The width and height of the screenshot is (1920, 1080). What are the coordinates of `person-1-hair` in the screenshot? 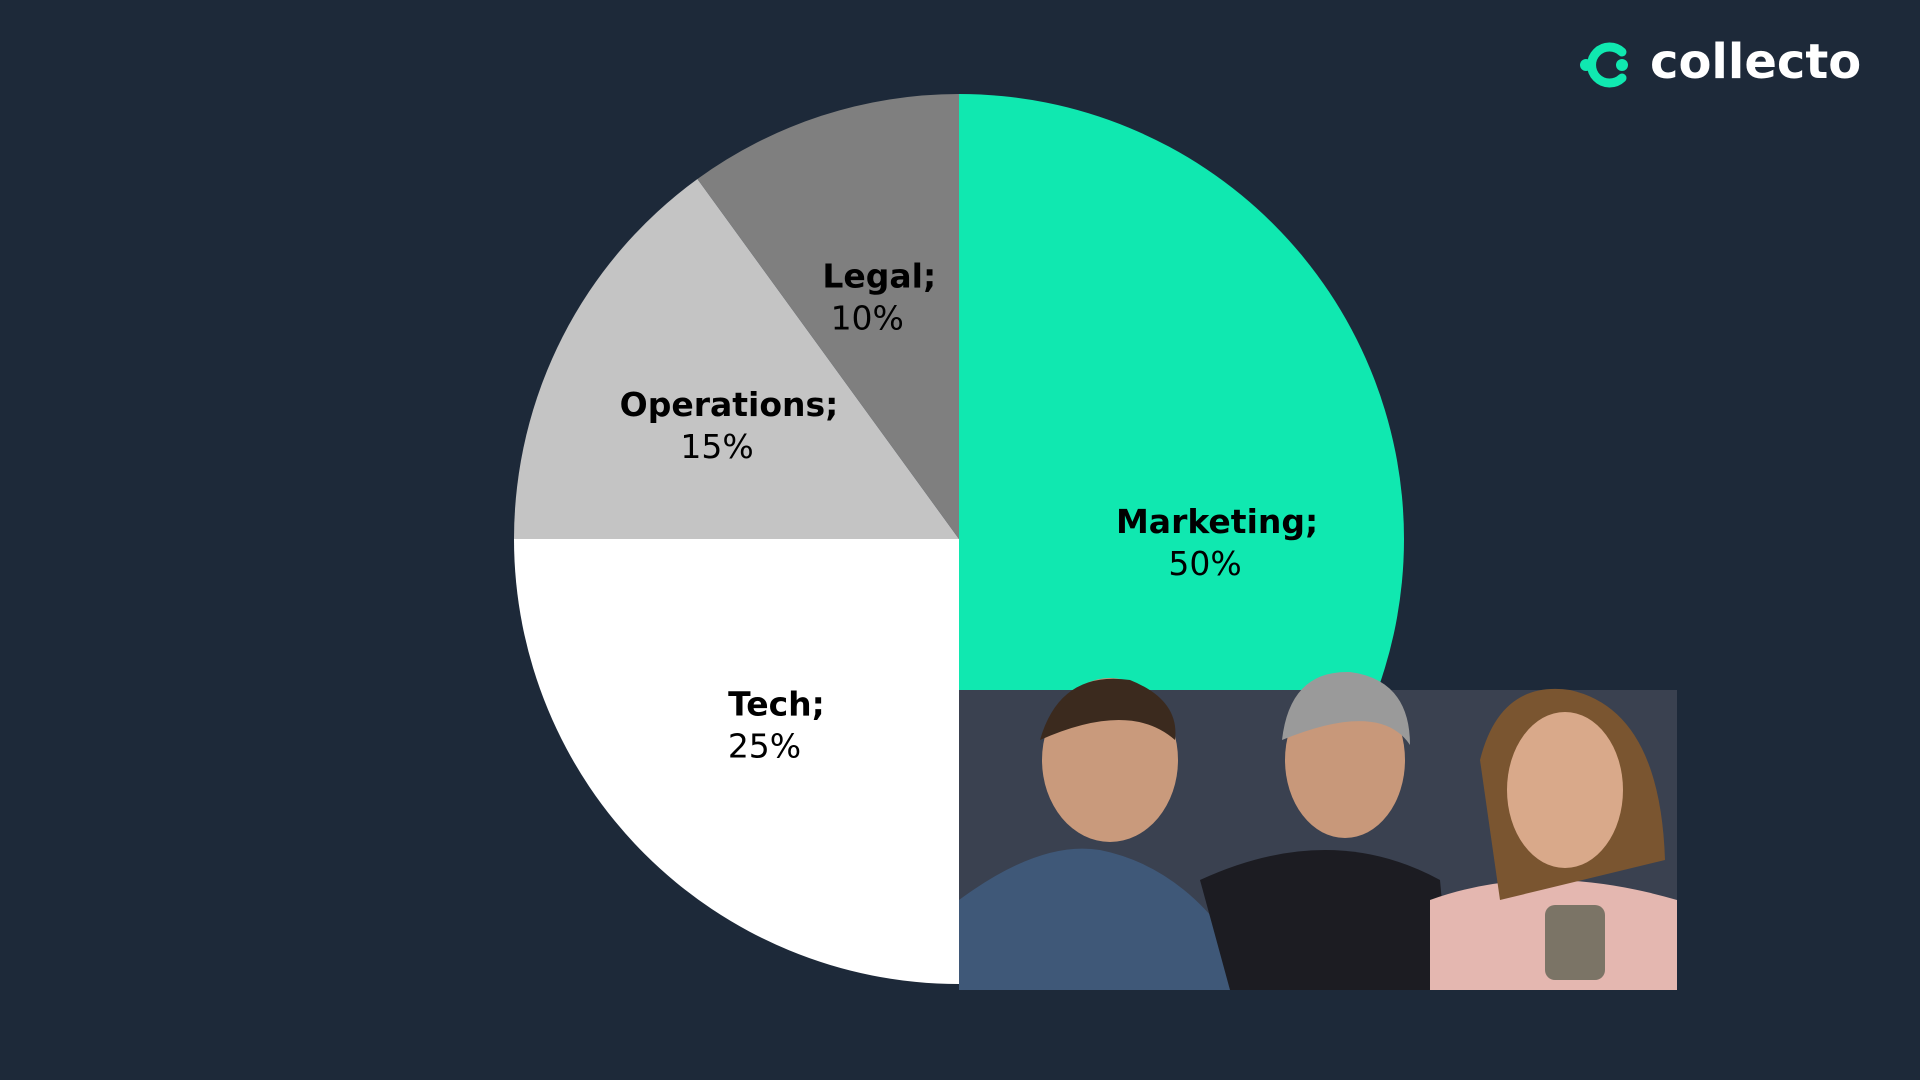 It's located at (1108, 709).